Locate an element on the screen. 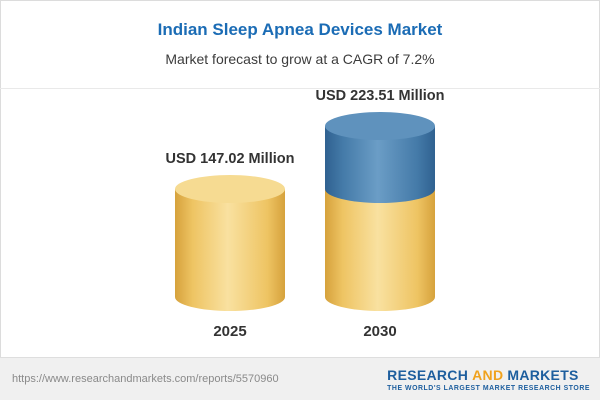  logo-word-markets: MARKETS is located at coordinates (543, 374).